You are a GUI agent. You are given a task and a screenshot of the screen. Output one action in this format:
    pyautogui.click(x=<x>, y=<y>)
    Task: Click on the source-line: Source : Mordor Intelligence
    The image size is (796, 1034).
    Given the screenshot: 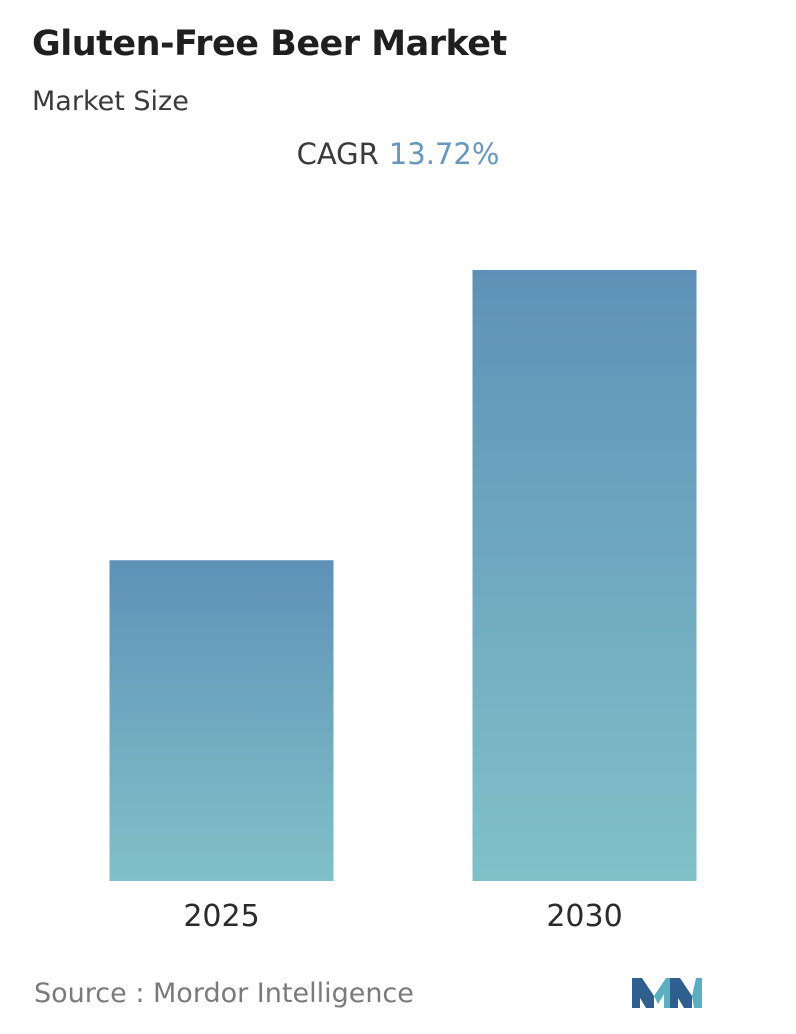 What is the action you would take?
    pyautogui.click(x=224, y=993)
    